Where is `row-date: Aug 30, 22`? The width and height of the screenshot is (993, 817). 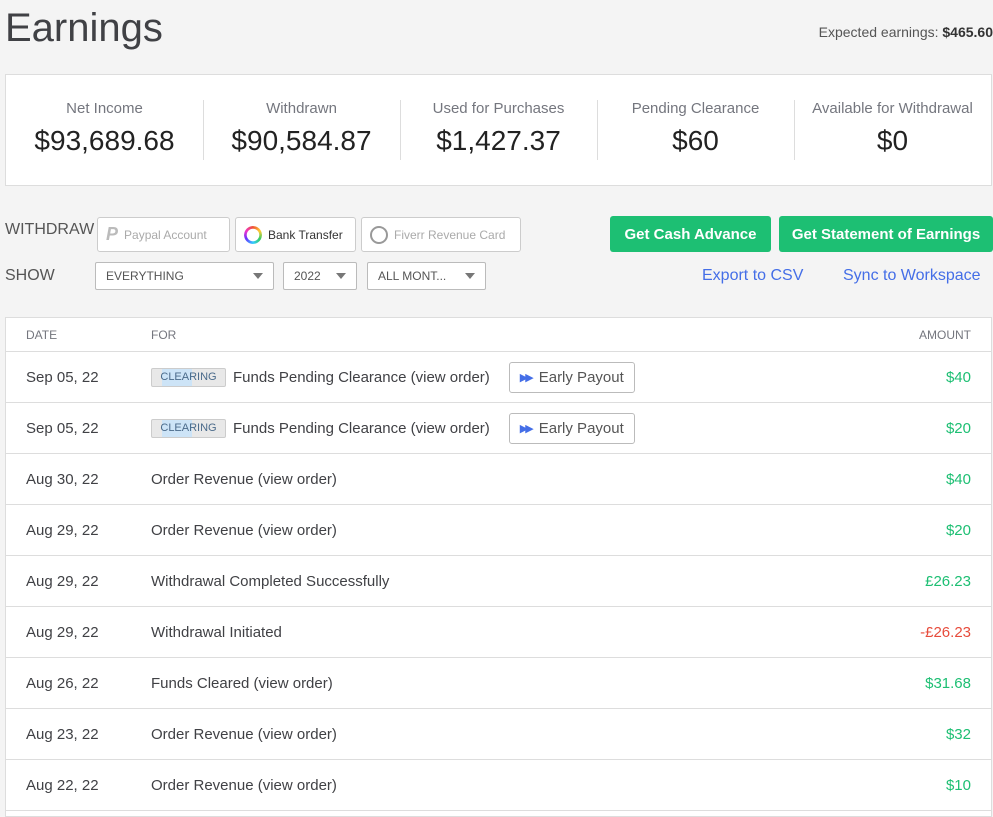 row-date: Aug 30, 22 is located at coordinates (62, 479).